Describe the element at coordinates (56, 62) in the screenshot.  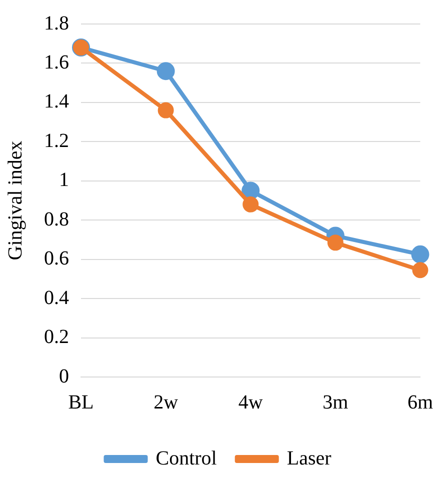
I see `y-tick-label: 1.6` at that location.